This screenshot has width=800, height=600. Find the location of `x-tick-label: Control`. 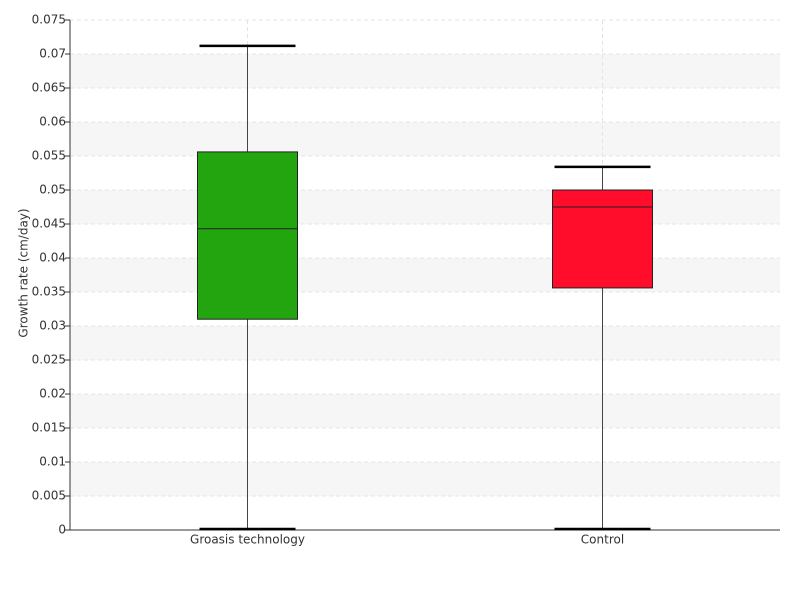

x-tick-label: Control is located at coordinates (602, 540).